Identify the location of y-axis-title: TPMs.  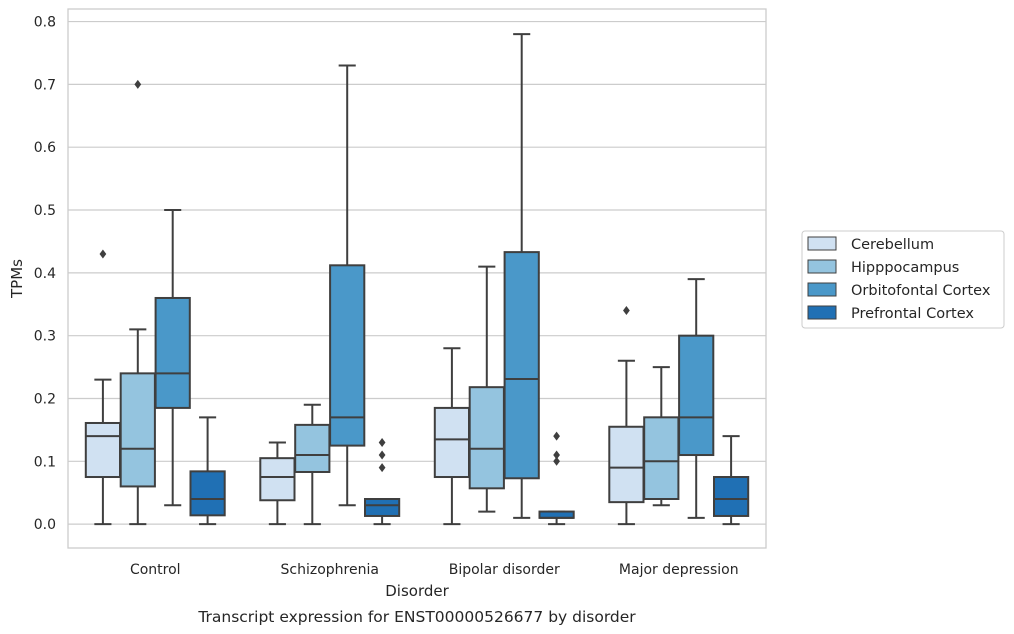
(17, 279).